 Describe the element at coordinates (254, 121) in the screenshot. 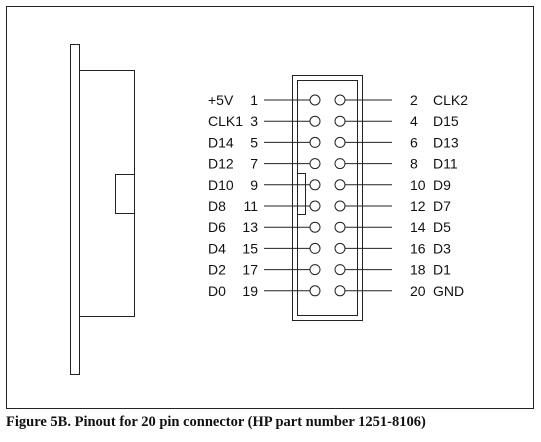

I see `pin-number: 3` at that location.